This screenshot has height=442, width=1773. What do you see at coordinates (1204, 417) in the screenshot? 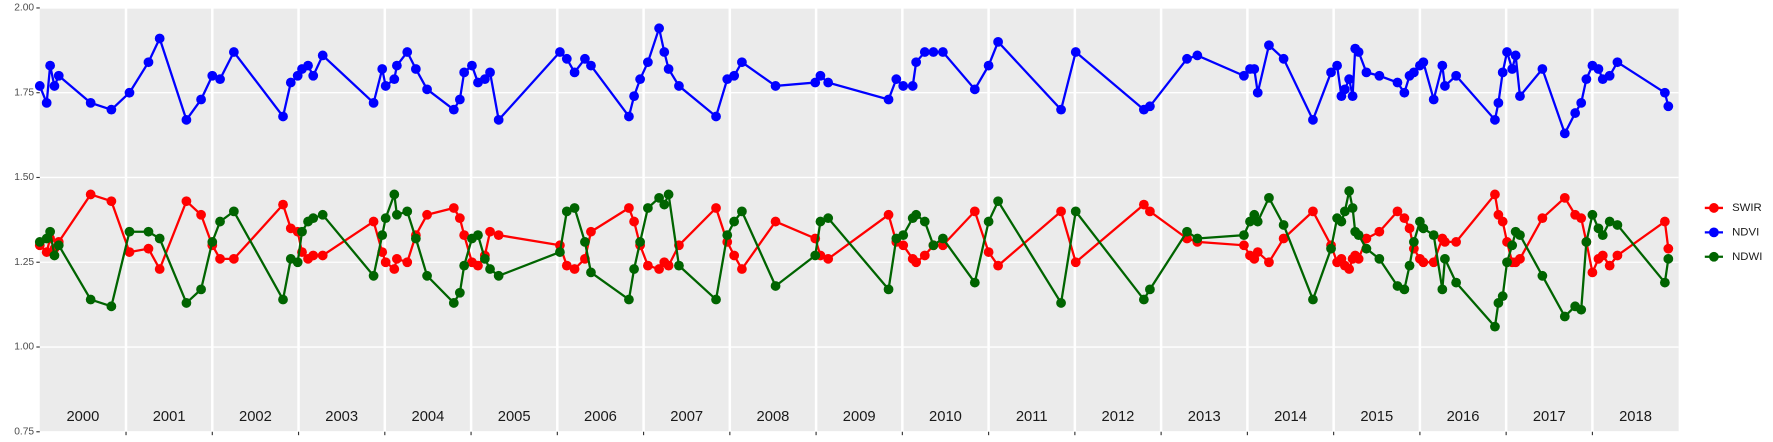
I see `year-label: 2013` at bounding box center [1204, 417].